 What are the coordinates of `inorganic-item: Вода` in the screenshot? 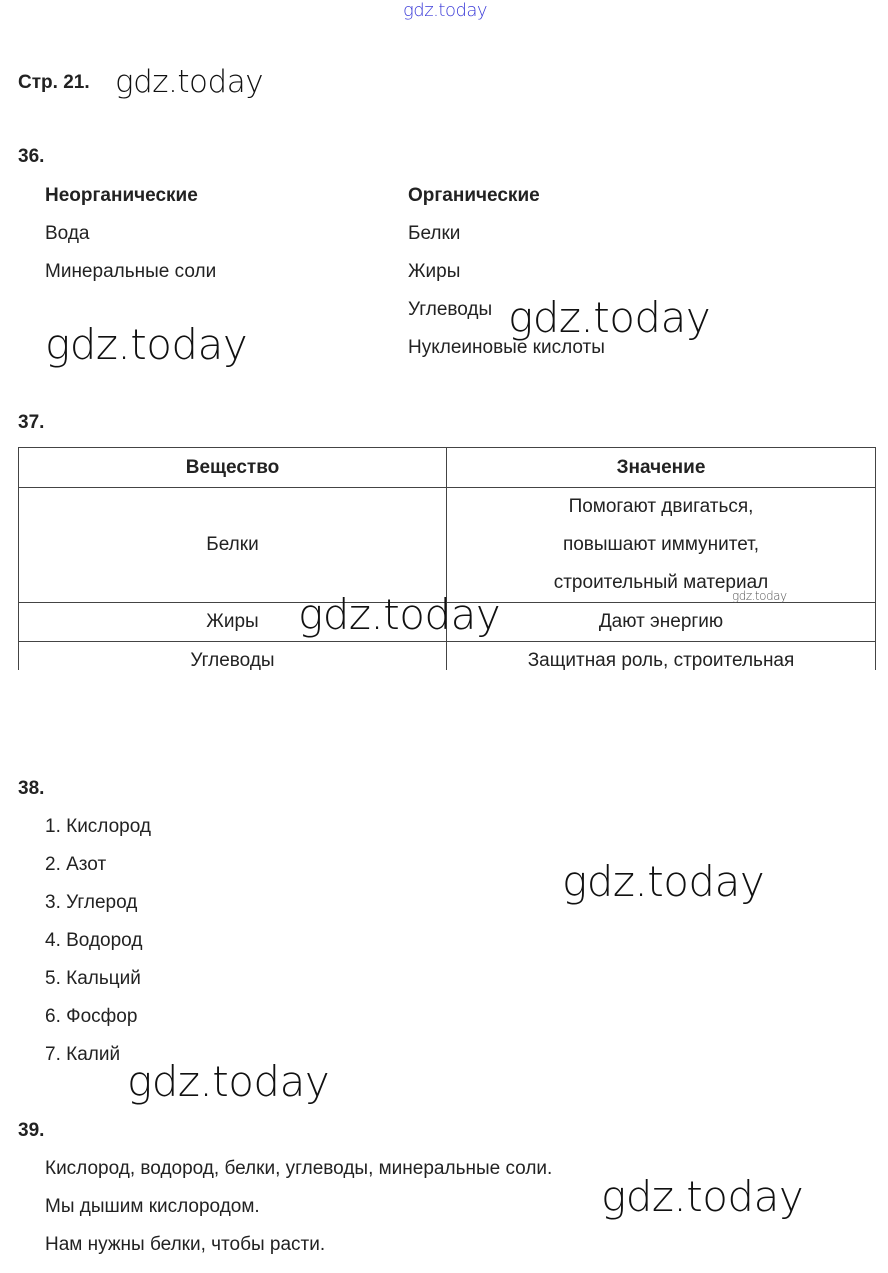 It's located at (67, 233).